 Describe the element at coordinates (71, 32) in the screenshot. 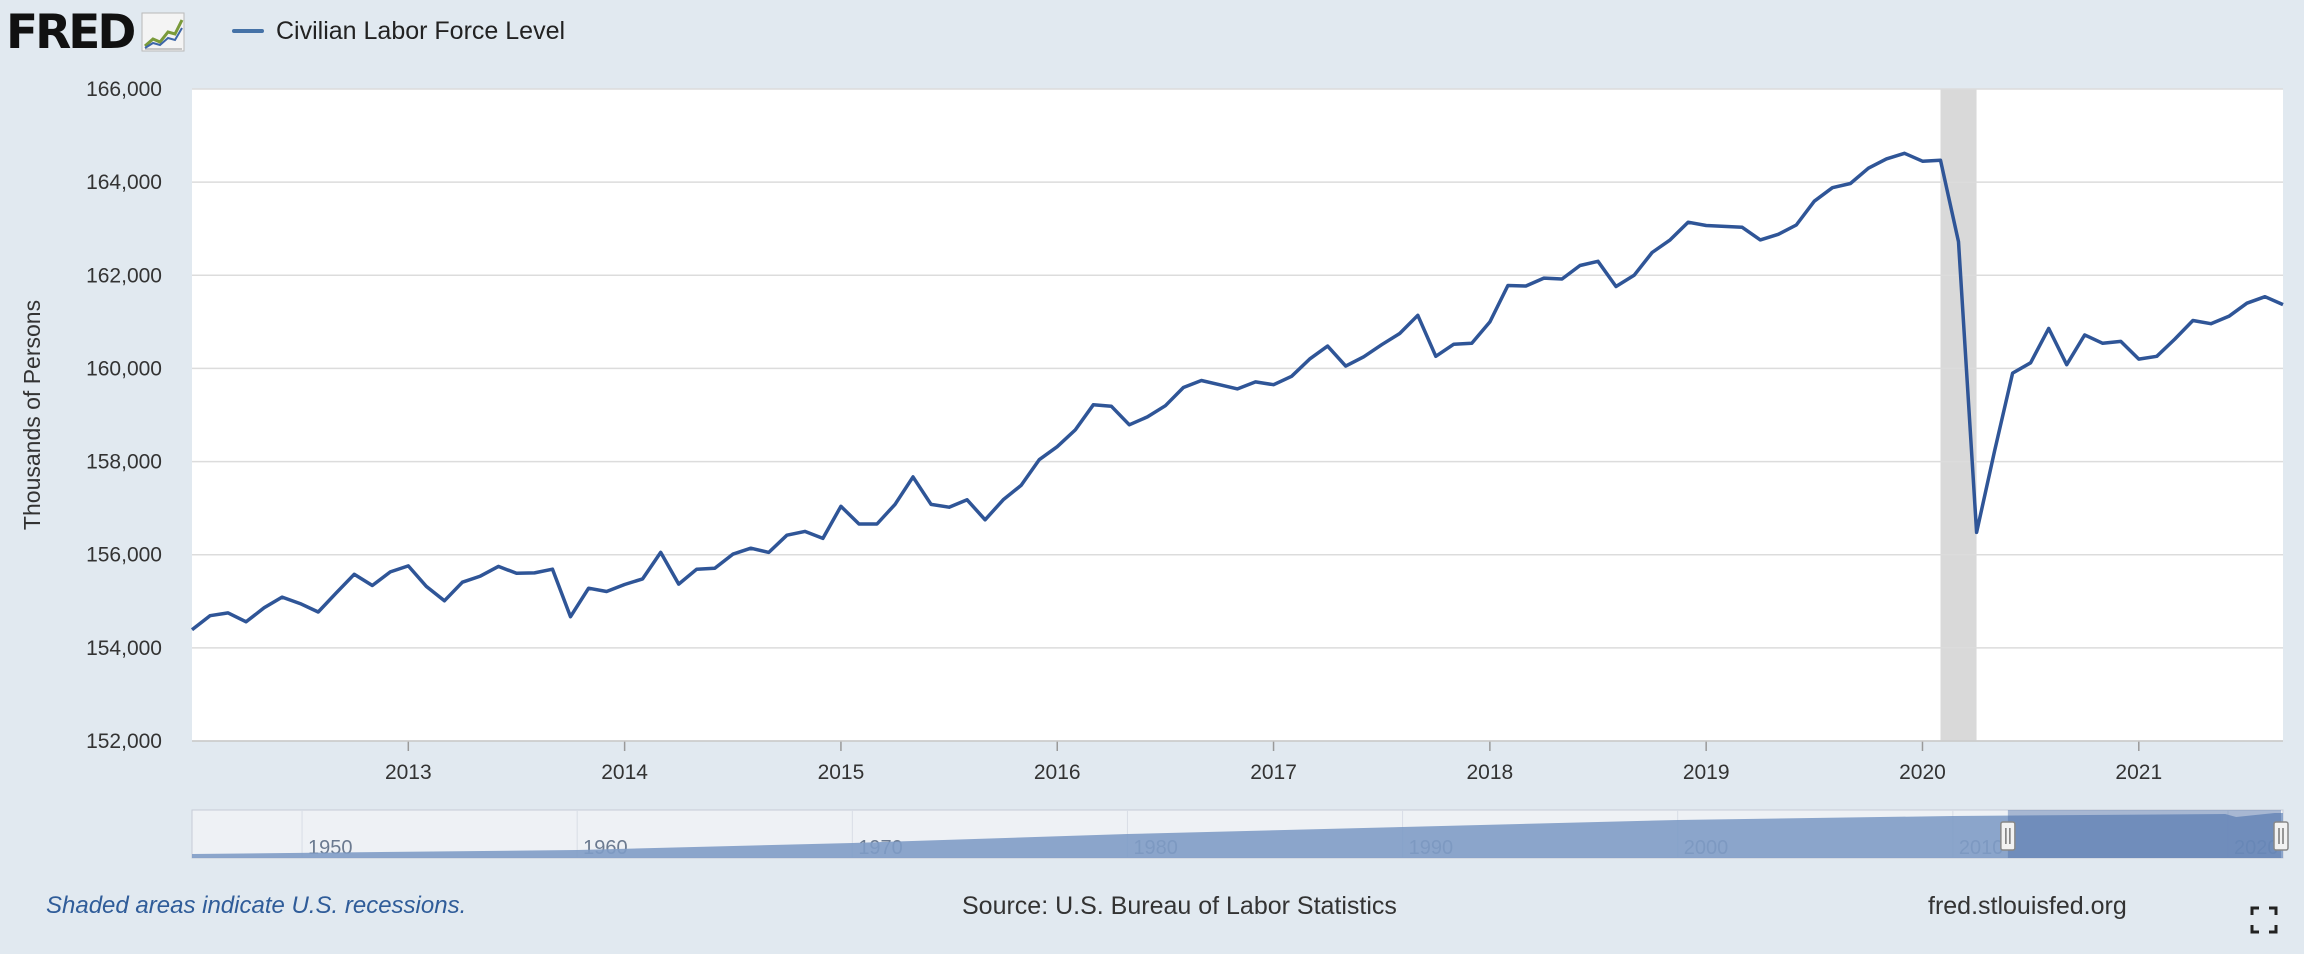

I see `logo-text: FRED` at that location.